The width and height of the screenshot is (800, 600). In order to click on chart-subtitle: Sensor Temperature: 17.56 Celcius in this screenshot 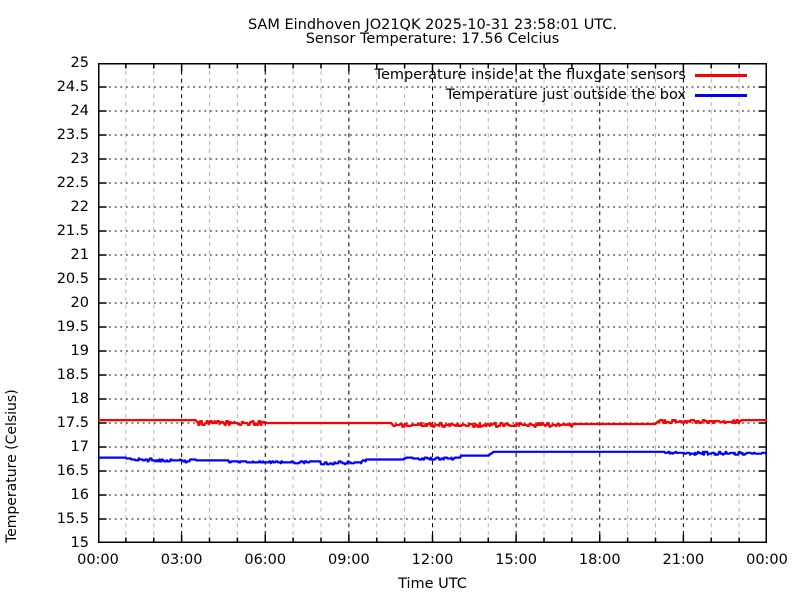, I will do `click(432, 39)`.